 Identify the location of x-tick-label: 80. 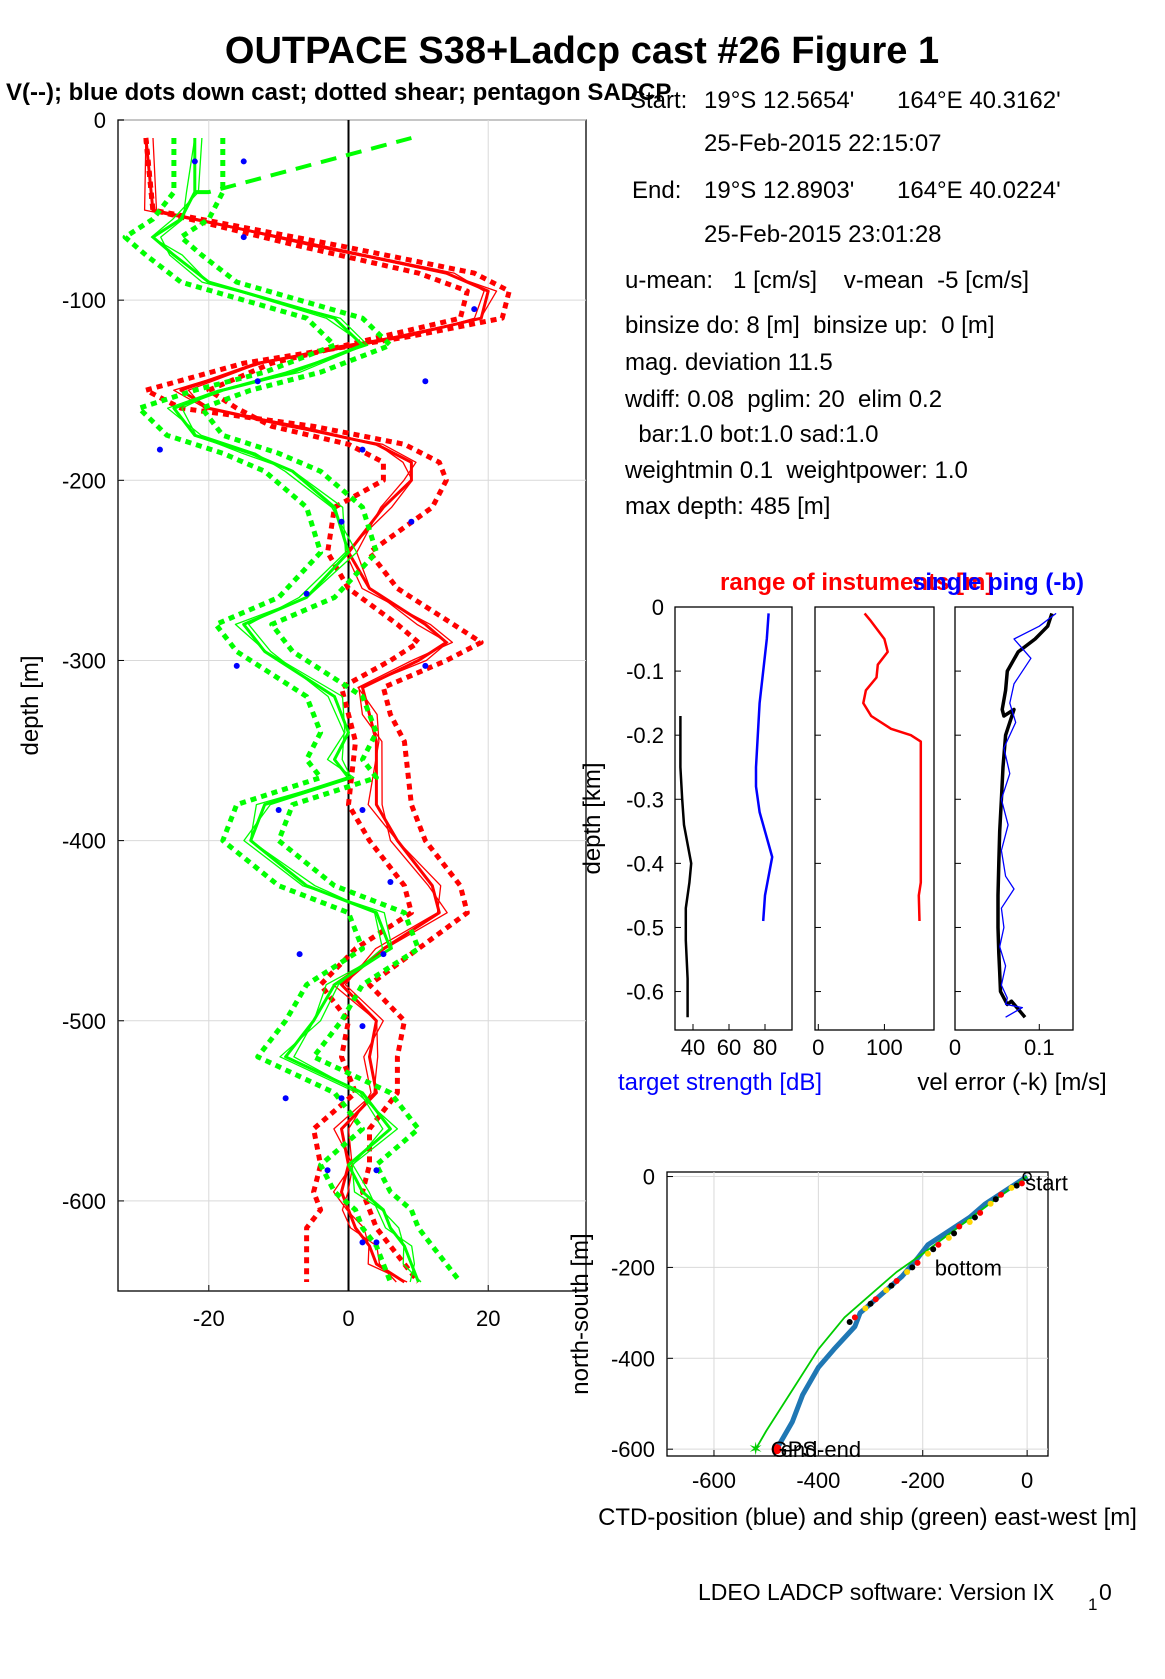
(765, 1047).